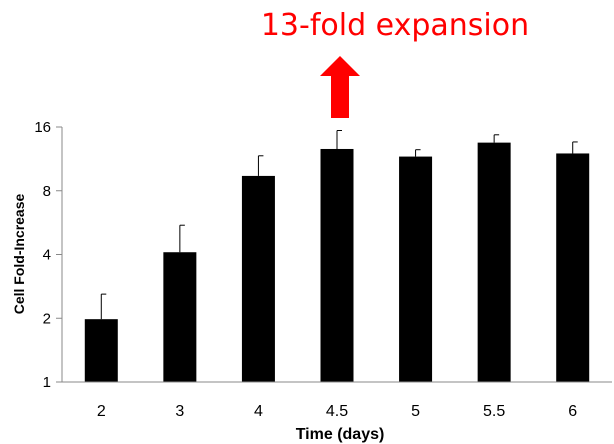 The height and width of the screenshot is (444, 614). Describe the element at coordinates (47, 191) in the screenshot. I see `y-tick-label: 8` at that location.